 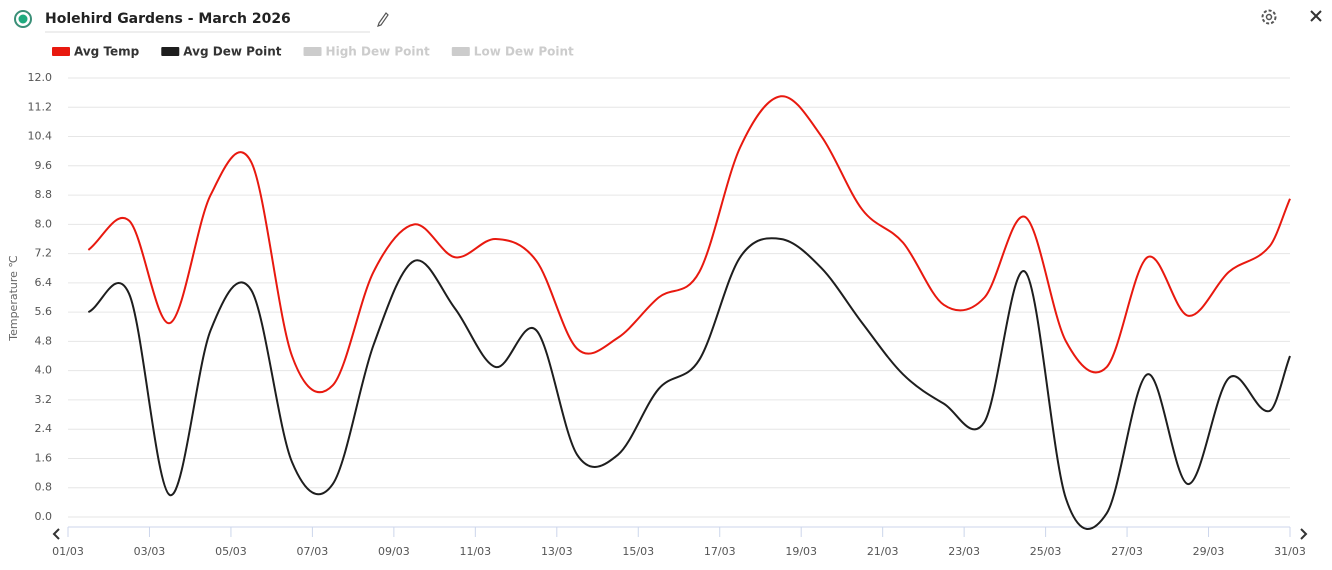 What do you see at coordinates (378, 52) in the screenshot?
I see `legend-label: High Dew Point` at bounding box center [378, 52].